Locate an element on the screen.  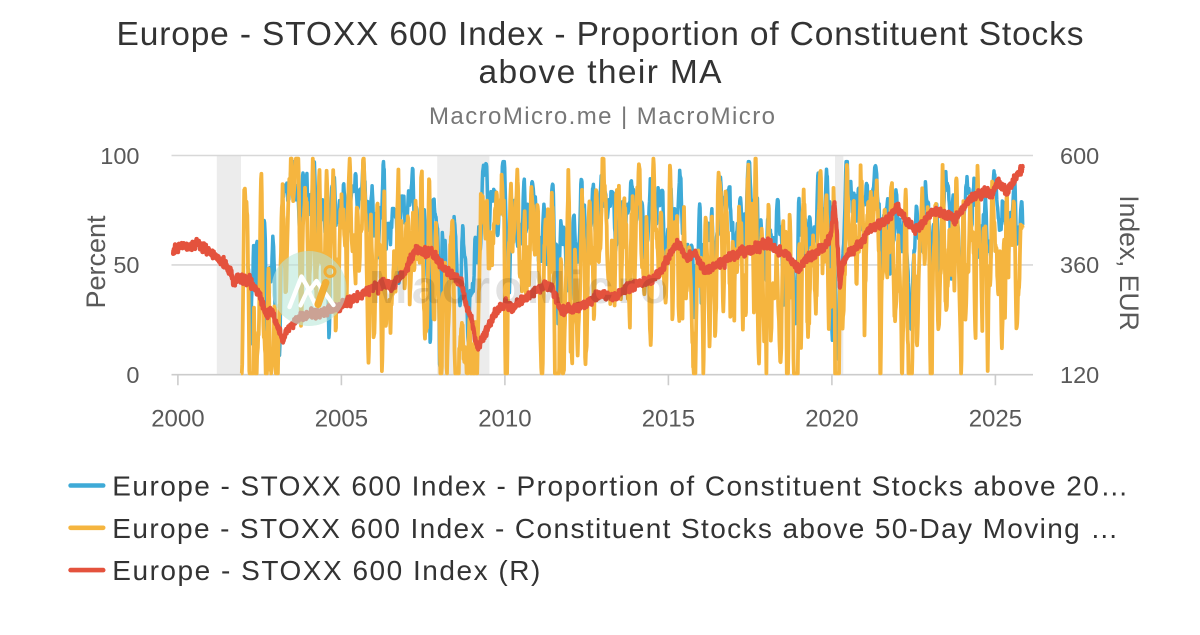
svg-text: 100 is located at coordinates (119, 156).